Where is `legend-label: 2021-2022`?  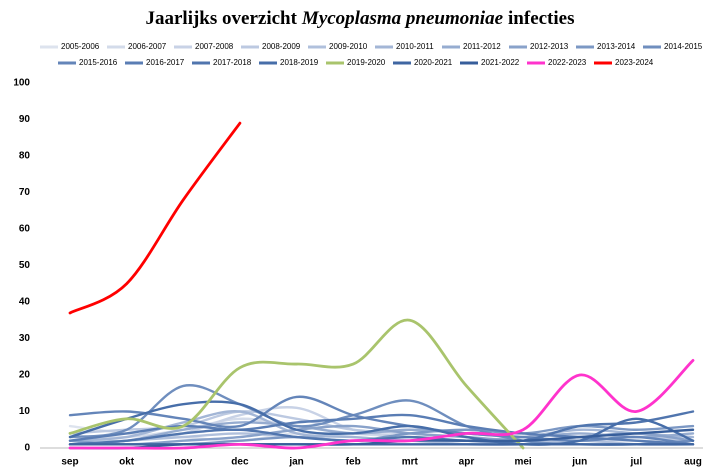 legend-label: 2021-2022 is located at coordinates (500, 62).